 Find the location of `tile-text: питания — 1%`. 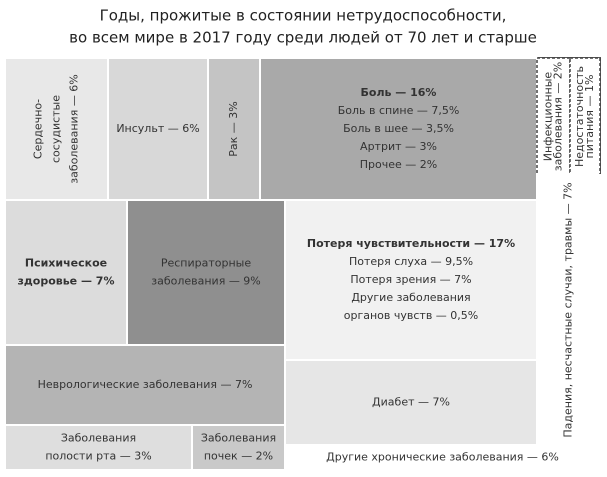

tile-text: питания — 1% is located at coordinates (589, 117).